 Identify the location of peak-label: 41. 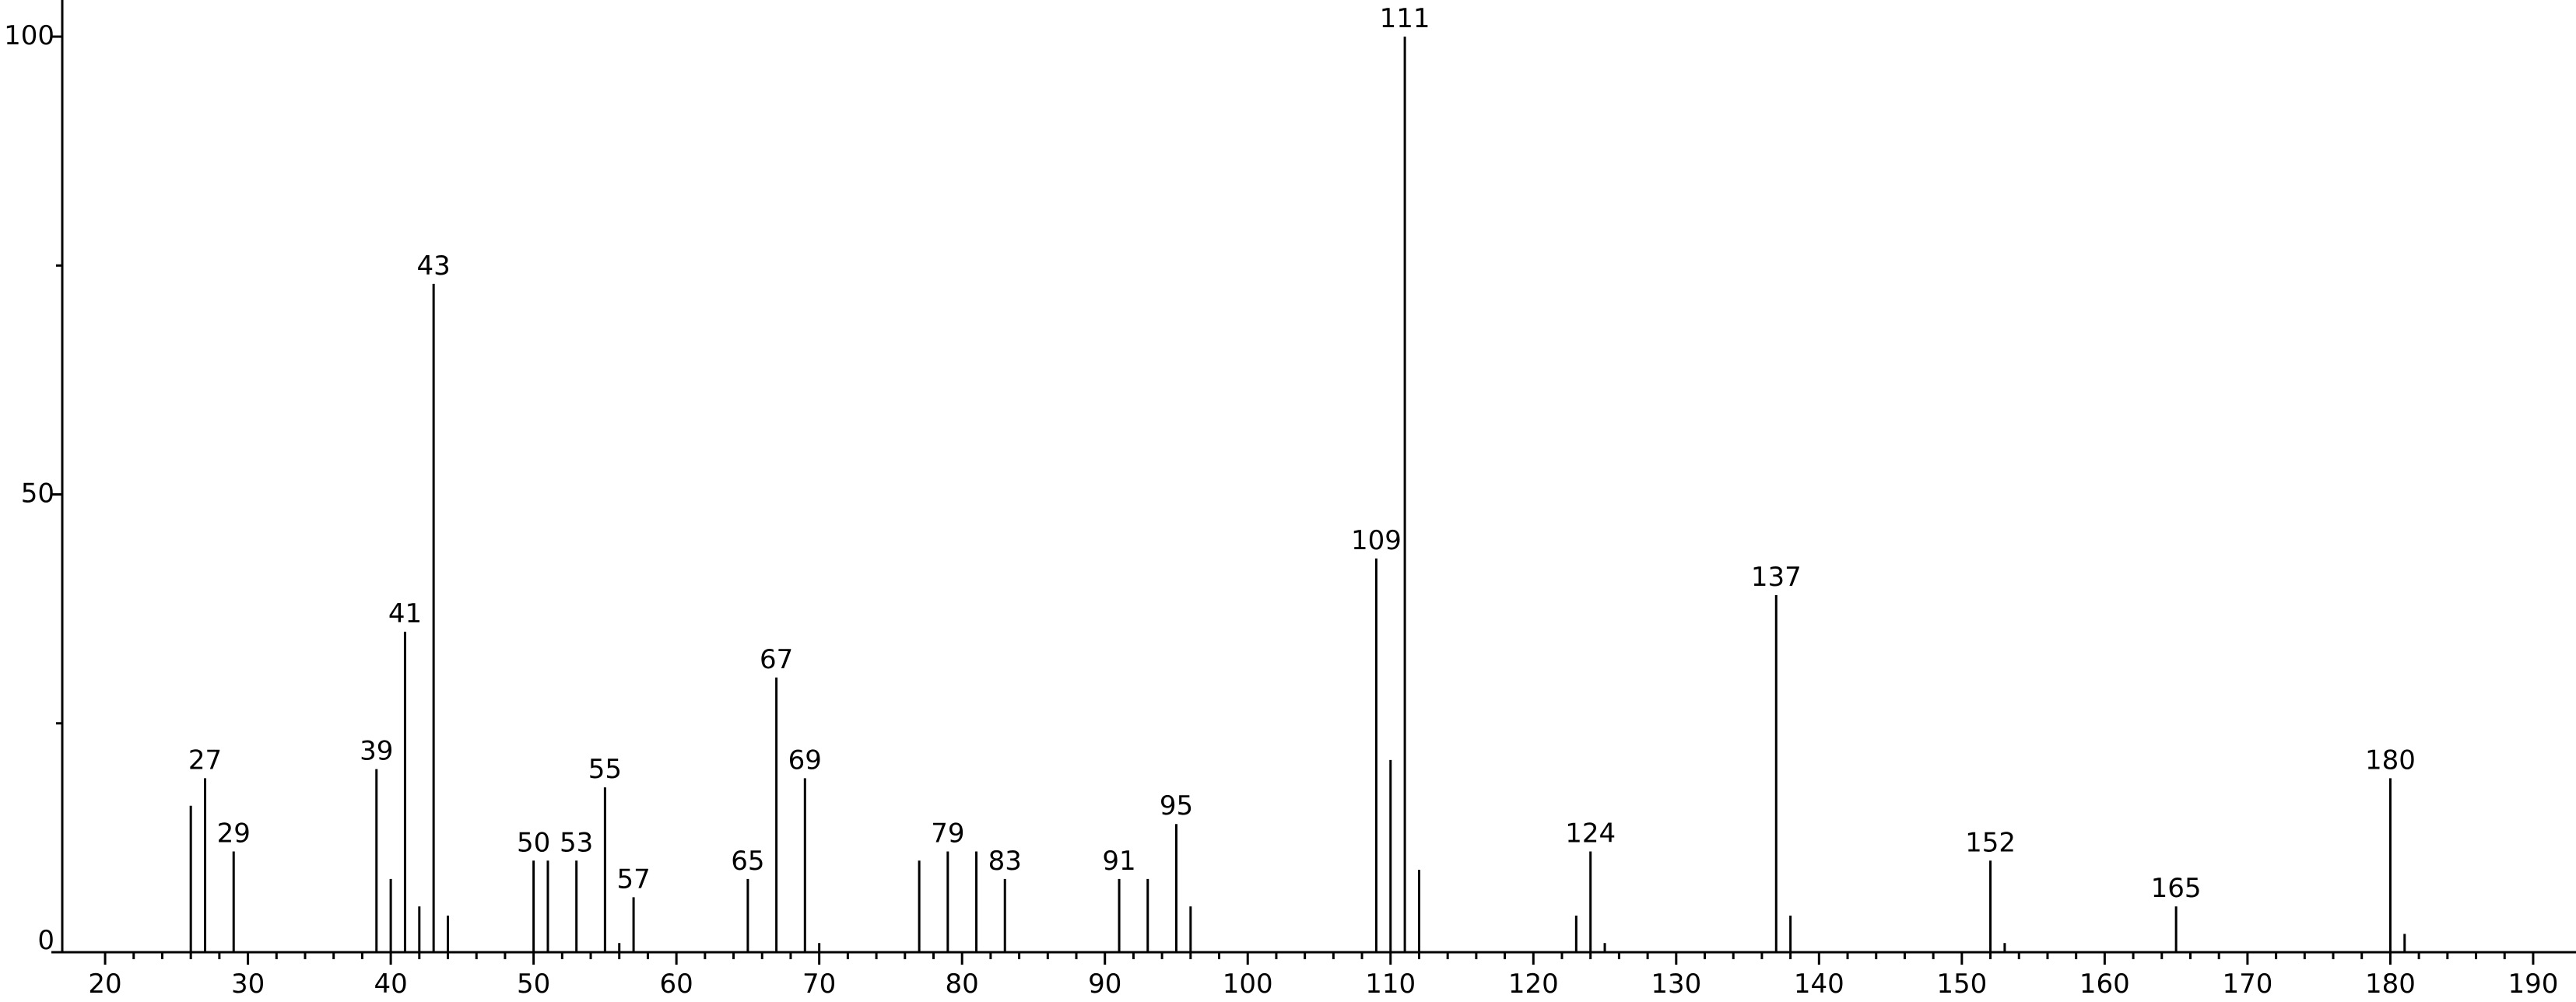
(405, 613).